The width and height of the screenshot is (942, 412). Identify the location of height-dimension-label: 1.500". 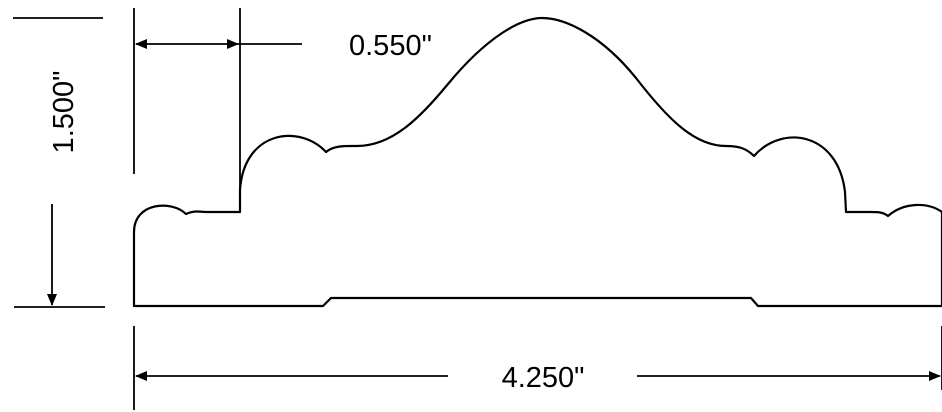
(64, 112).